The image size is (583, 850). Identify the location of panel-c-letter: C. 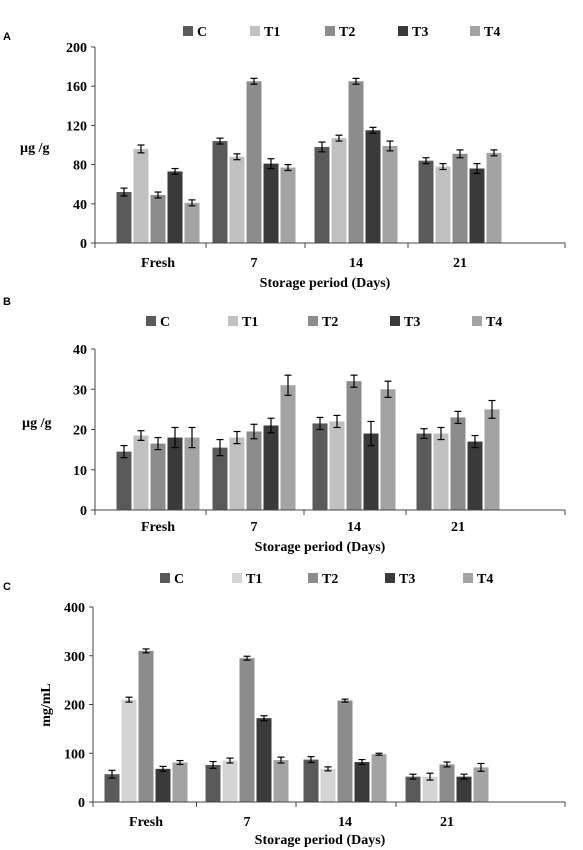
(7, 587).